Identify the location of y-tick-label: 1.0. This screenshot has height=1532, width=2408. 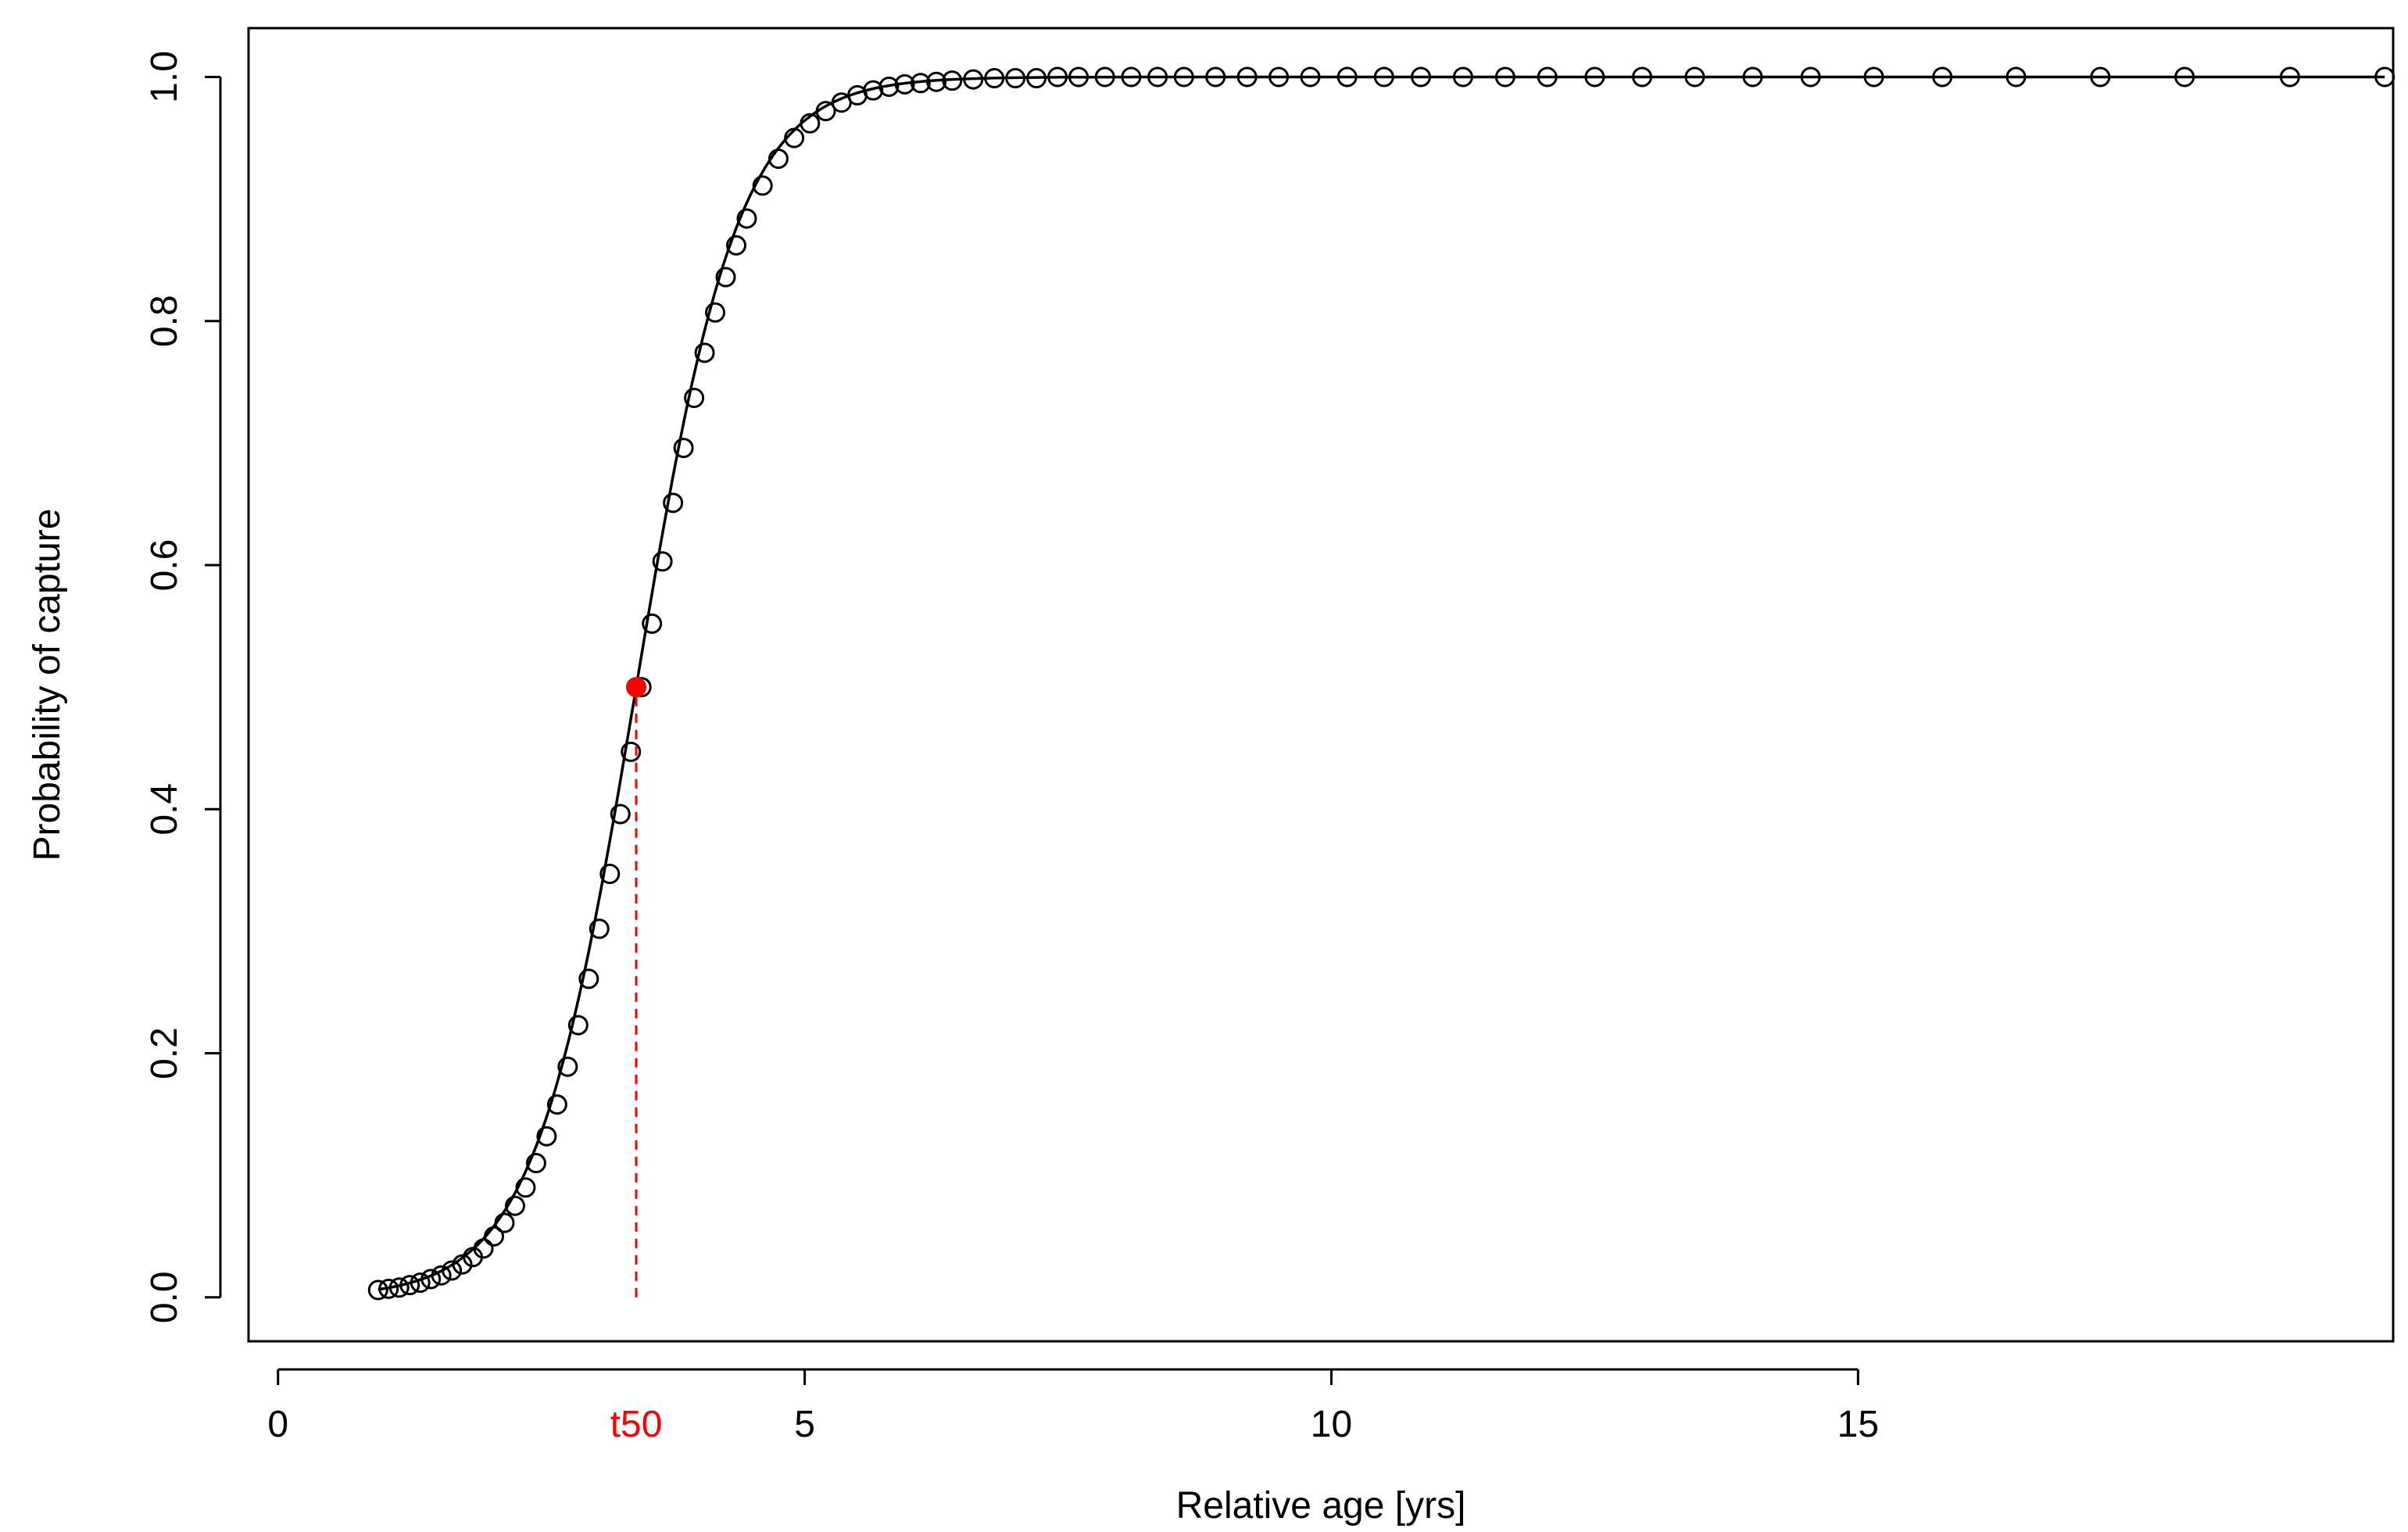
(164, 77).